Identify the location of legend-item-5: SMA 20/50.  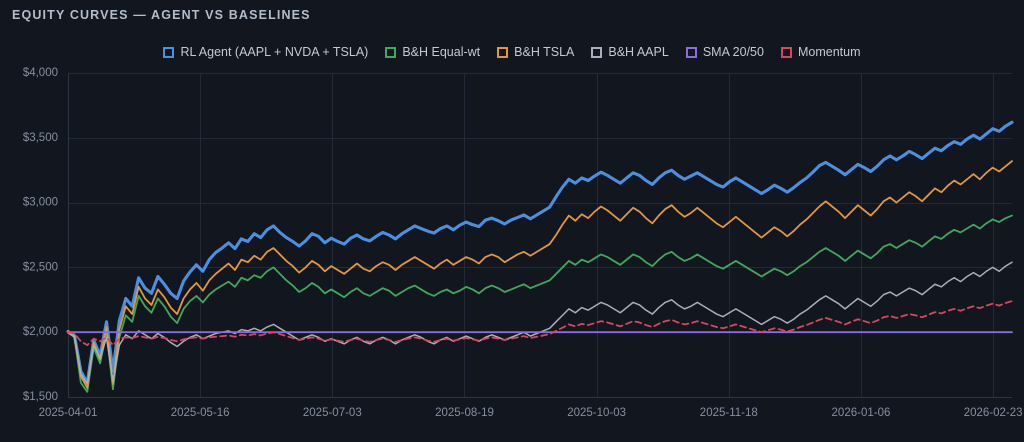
(724, 52).